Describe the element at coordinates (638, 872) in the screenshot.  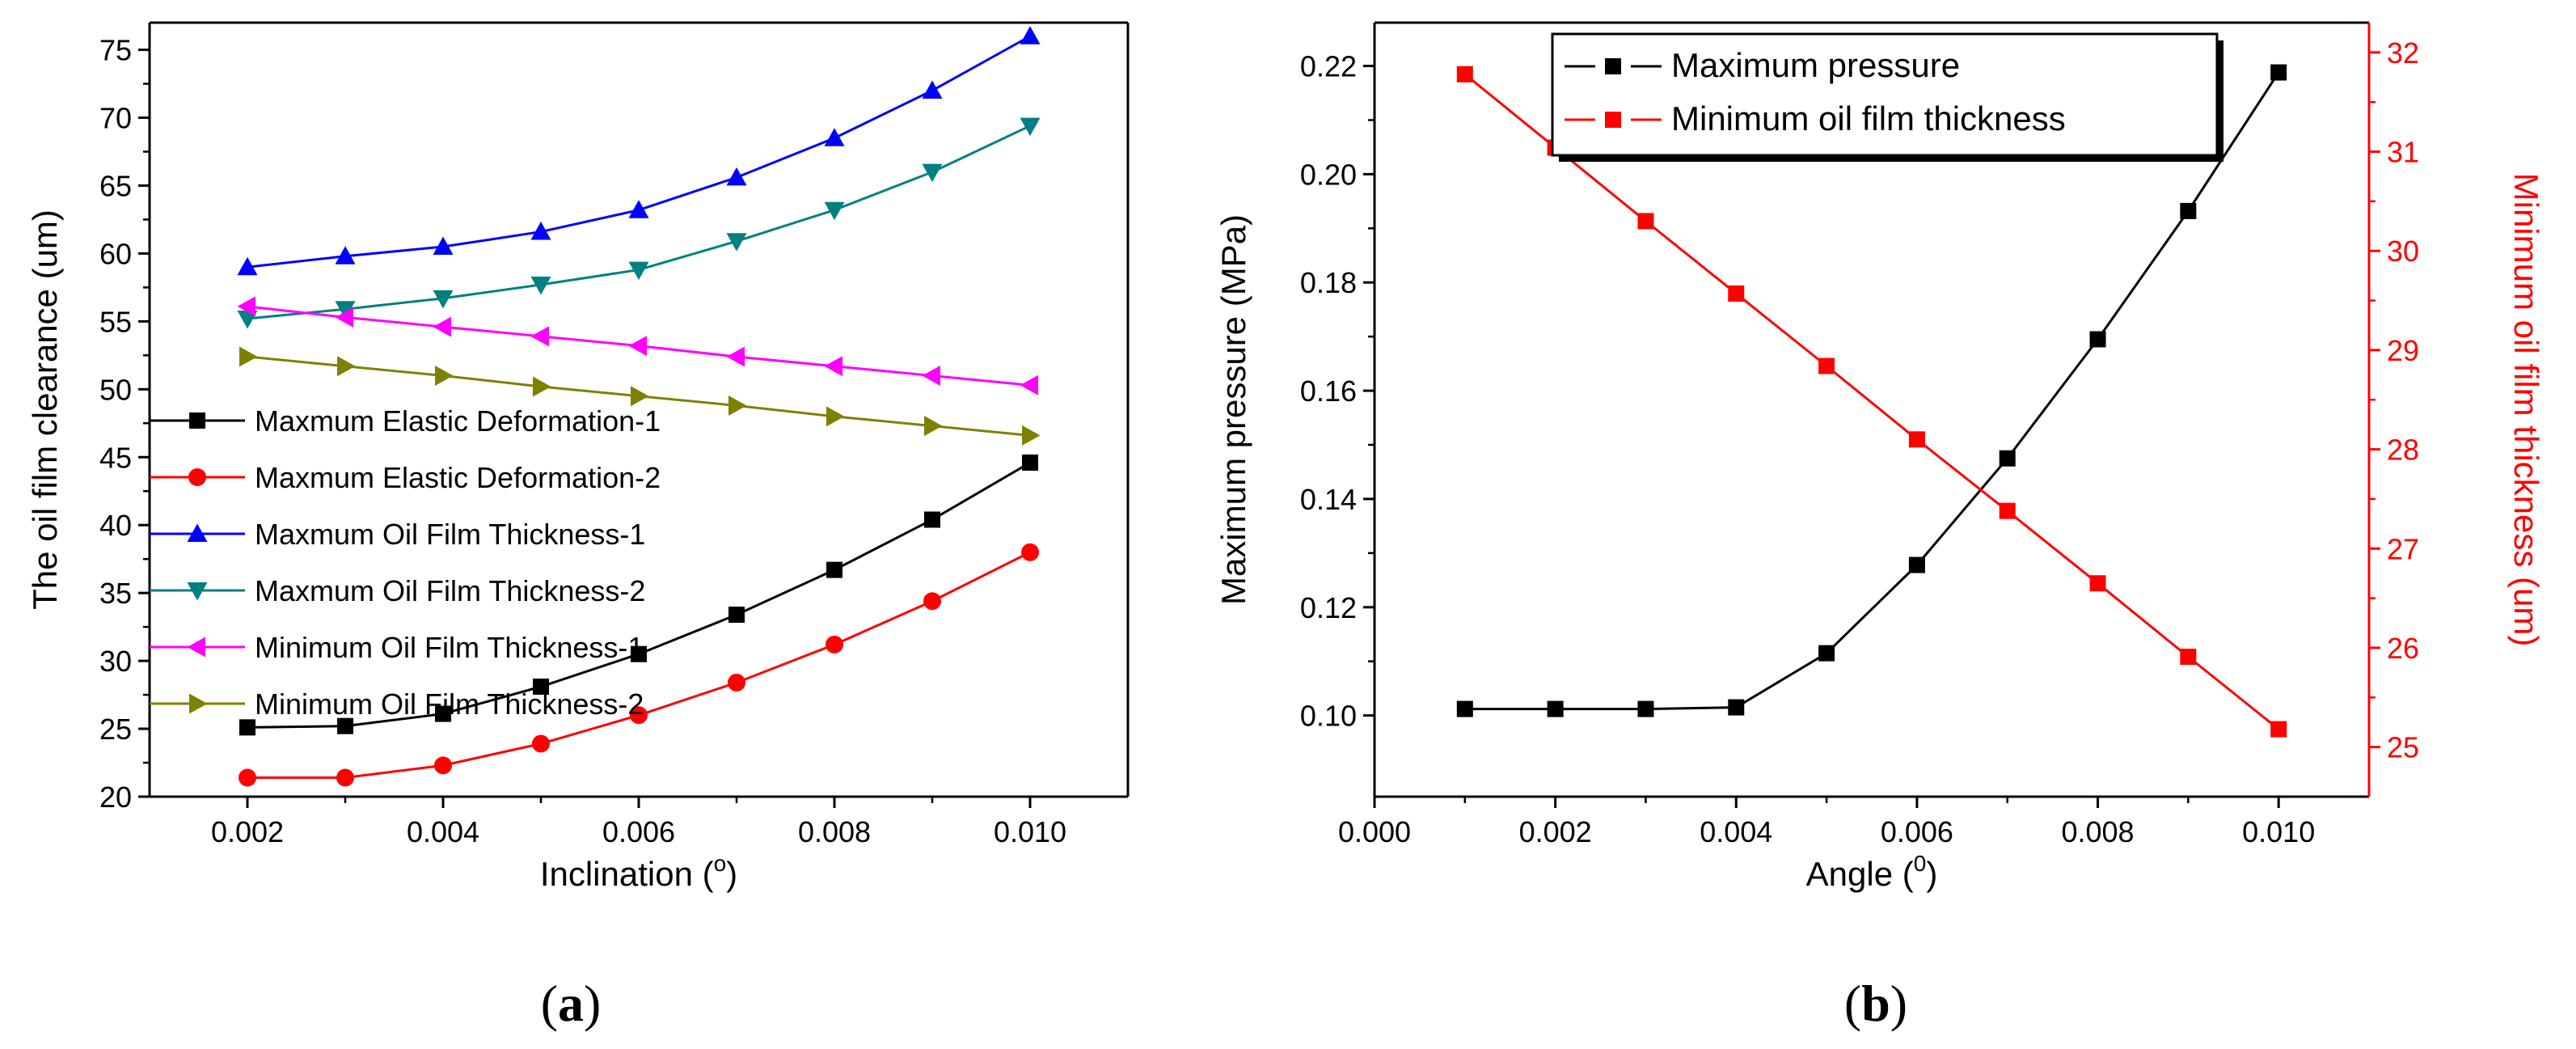
I see `x-axis-label: Inclination (o)` at that location.